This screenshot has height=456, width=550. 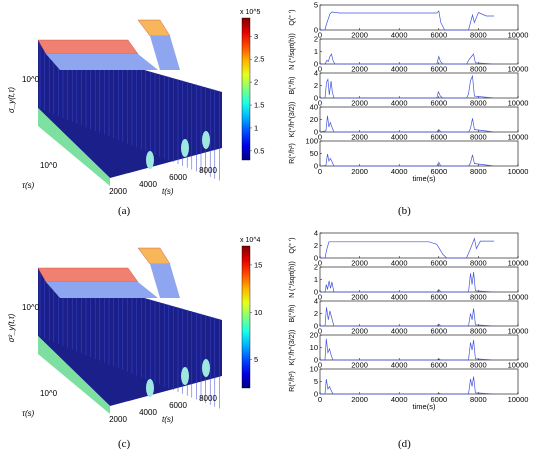 I want to click on t-tick-label: 4000, so click(x=148, y=412).